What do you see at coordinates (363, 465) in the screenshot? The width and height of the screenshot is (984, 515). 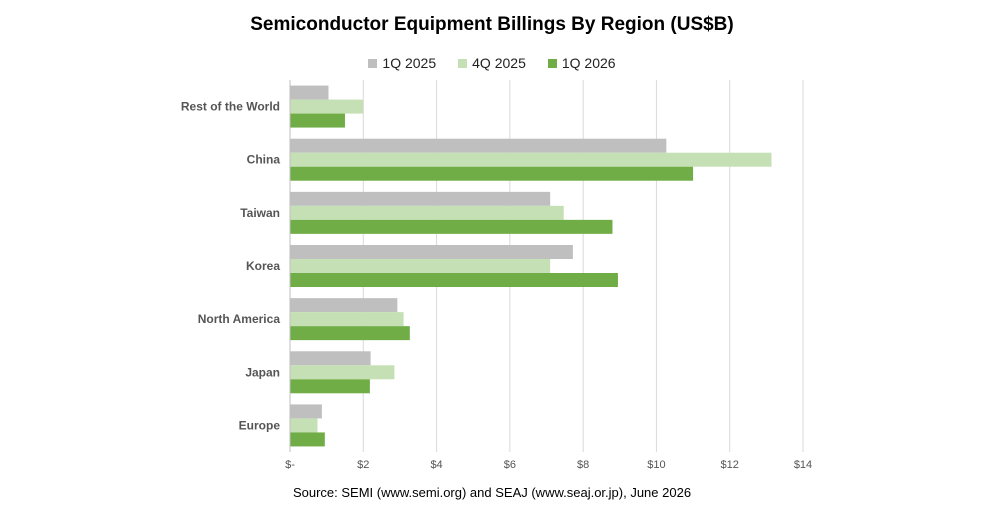 I see `x-tick-label: $2` at bounding box center [363, 465].